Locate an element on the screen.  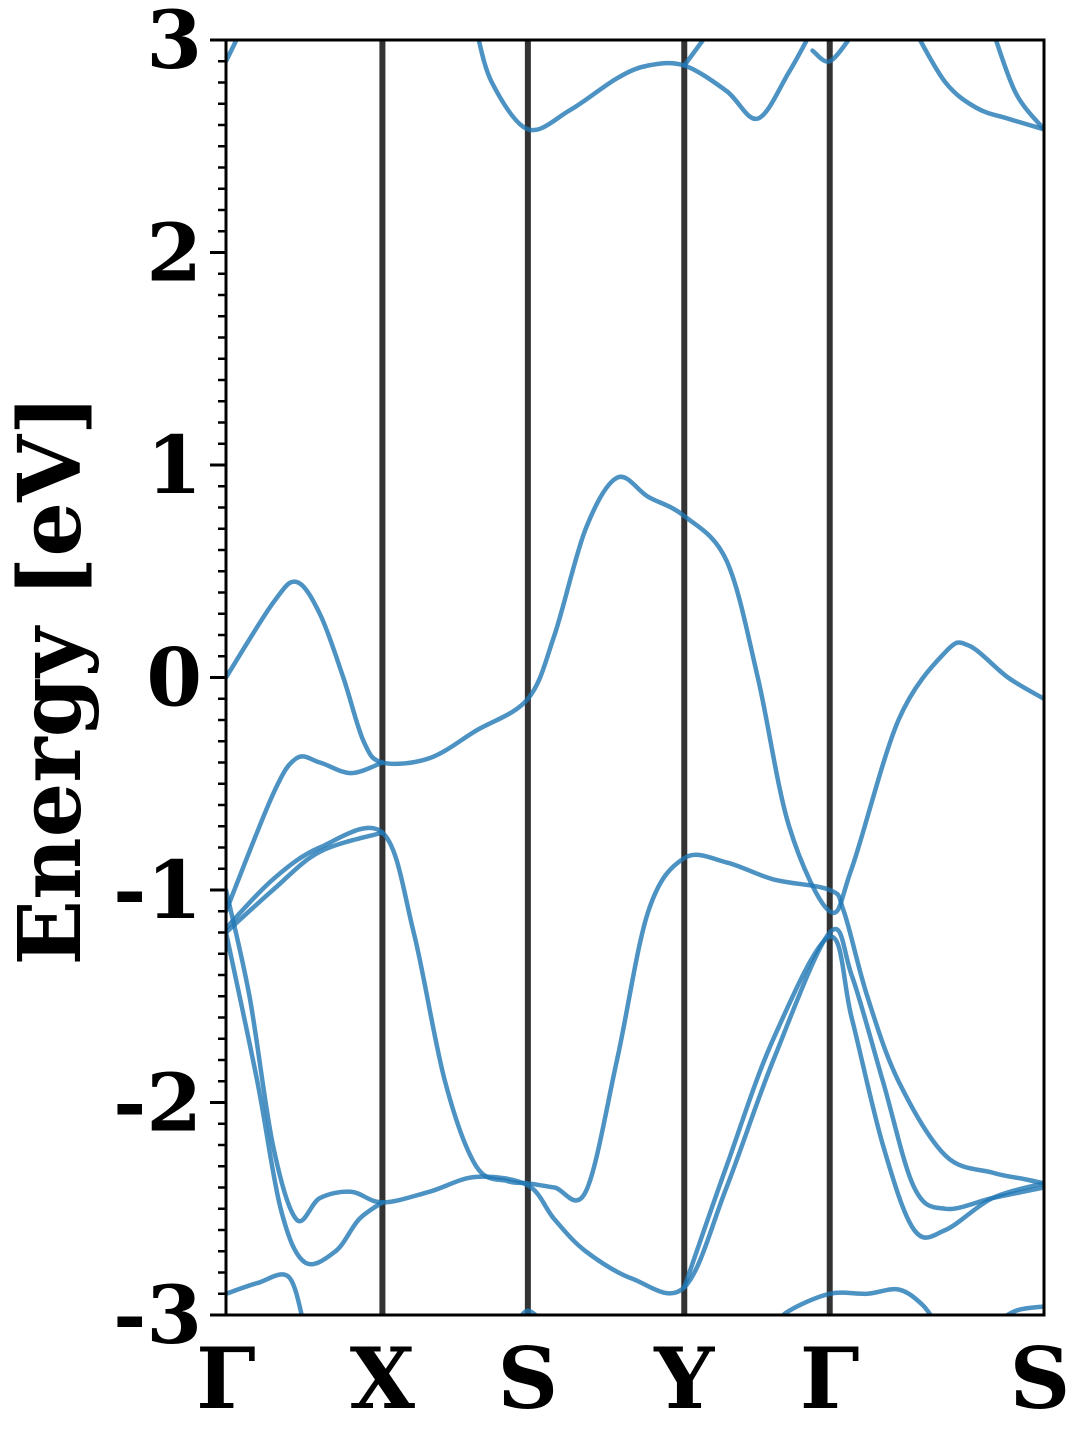
y-tick-label: 1 is located at coordinates (174, 465).